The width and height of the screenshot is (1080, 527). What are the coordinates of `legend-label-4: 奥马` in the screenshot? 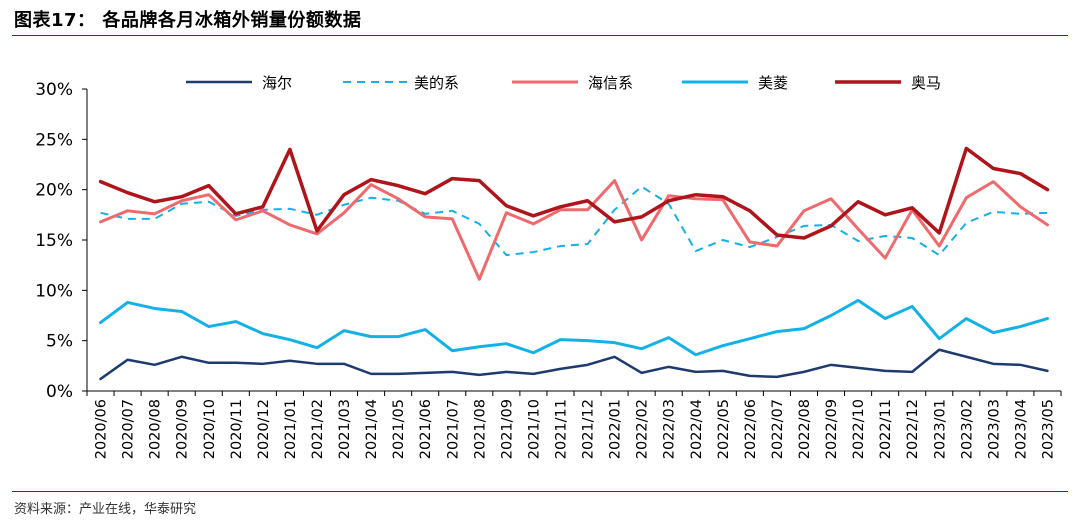 It's located at (926, 83).